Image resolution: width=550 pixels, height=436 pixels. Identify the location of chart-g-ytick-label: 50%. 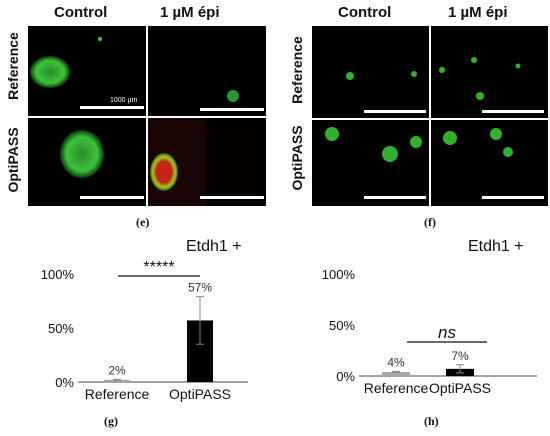
(61, 328).